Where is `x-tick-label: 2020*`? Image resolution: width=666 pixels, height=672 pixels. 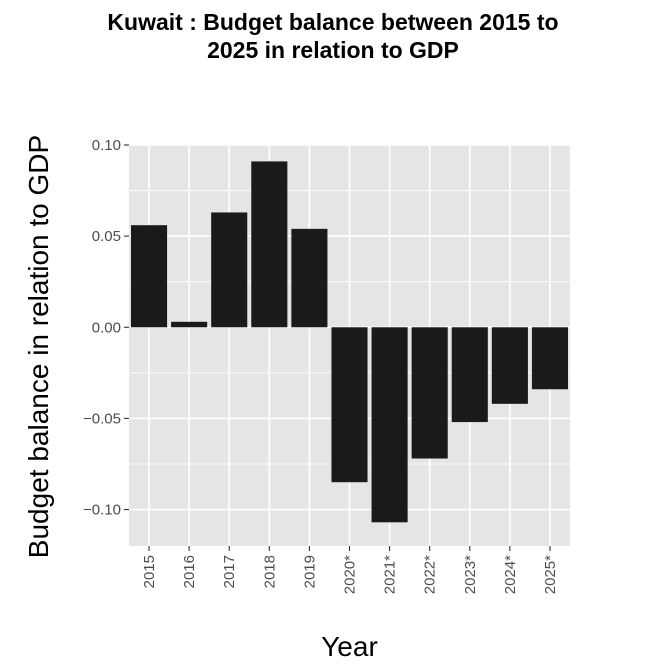 x-tick-label: 2020* is located at coordinates (350, 574).